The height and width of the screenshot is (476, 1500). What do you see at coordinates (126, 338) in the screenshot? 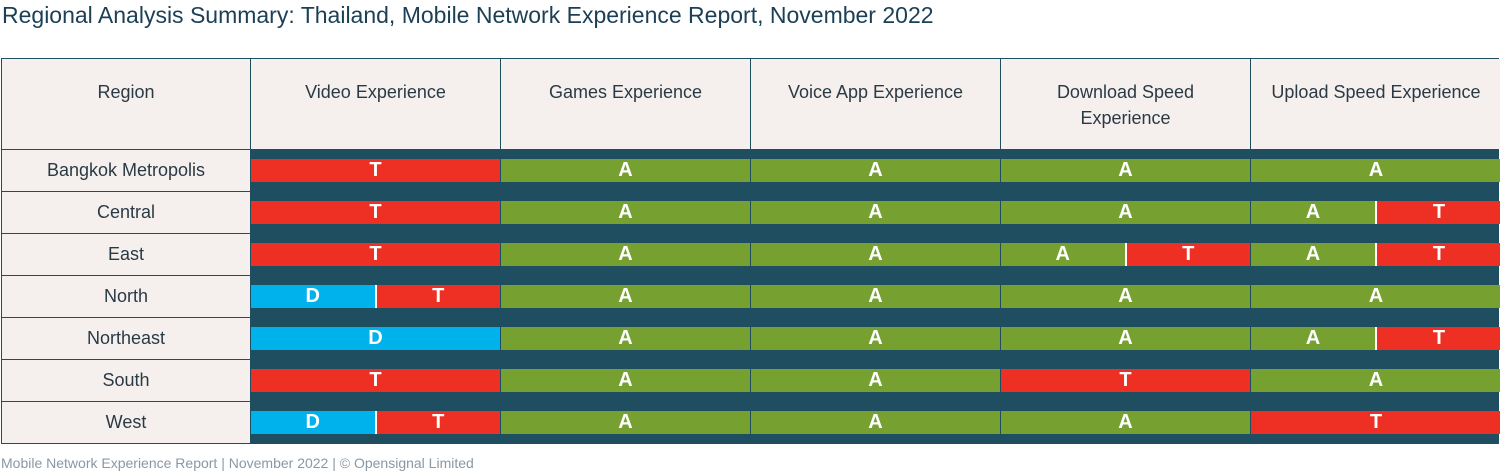
I see `row-label-northeast: Northeast` at bounding box center [126, 338].